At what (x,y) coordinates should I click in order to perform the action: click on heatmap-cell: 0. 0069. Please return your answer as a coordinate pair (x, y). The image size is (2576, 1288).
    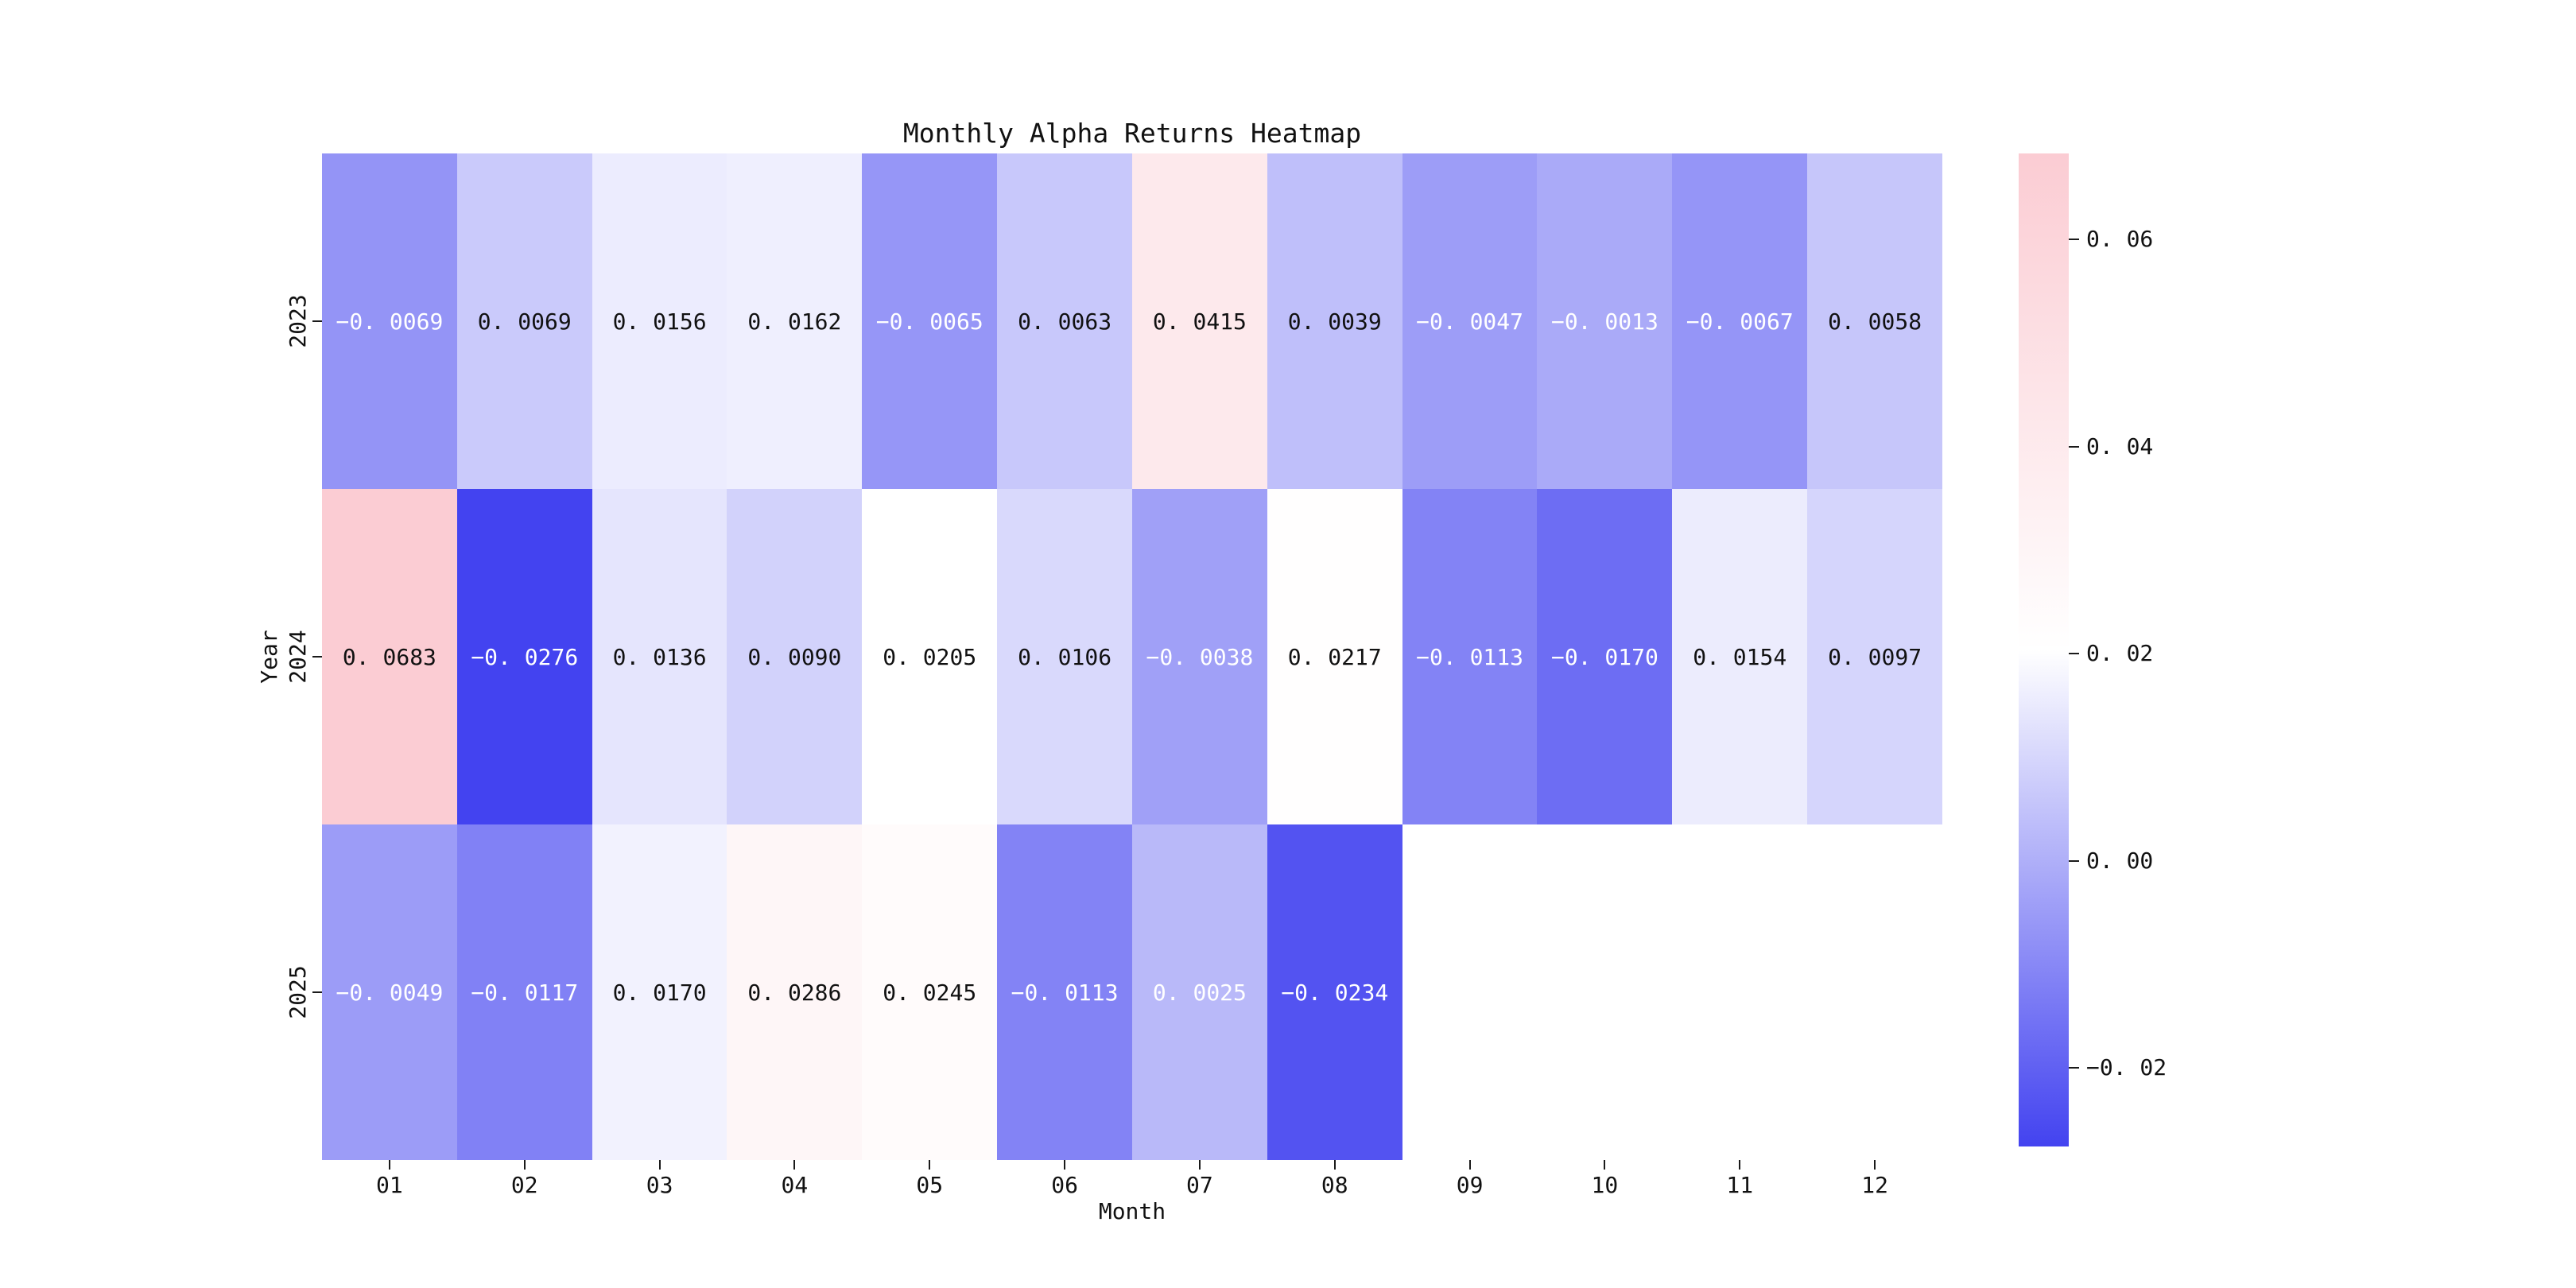
    Looking at the image, I should click on (524, 321).